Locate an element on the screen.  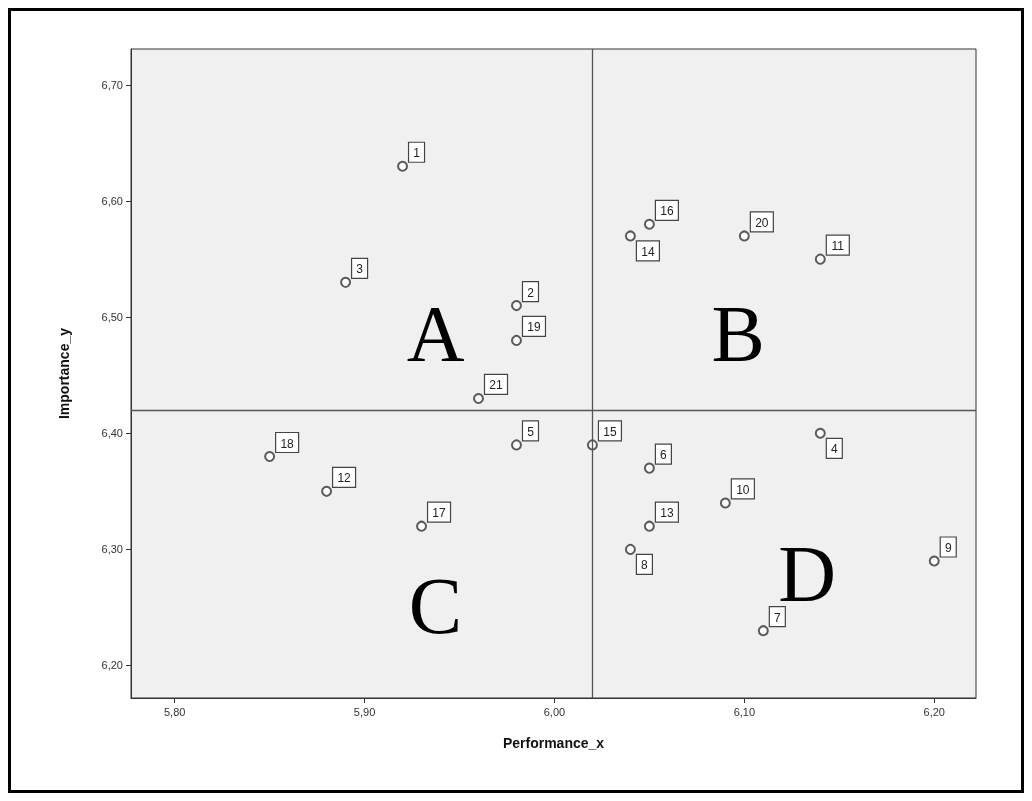
y-tick-label: 6,30 is located at coordinates (112, 549).